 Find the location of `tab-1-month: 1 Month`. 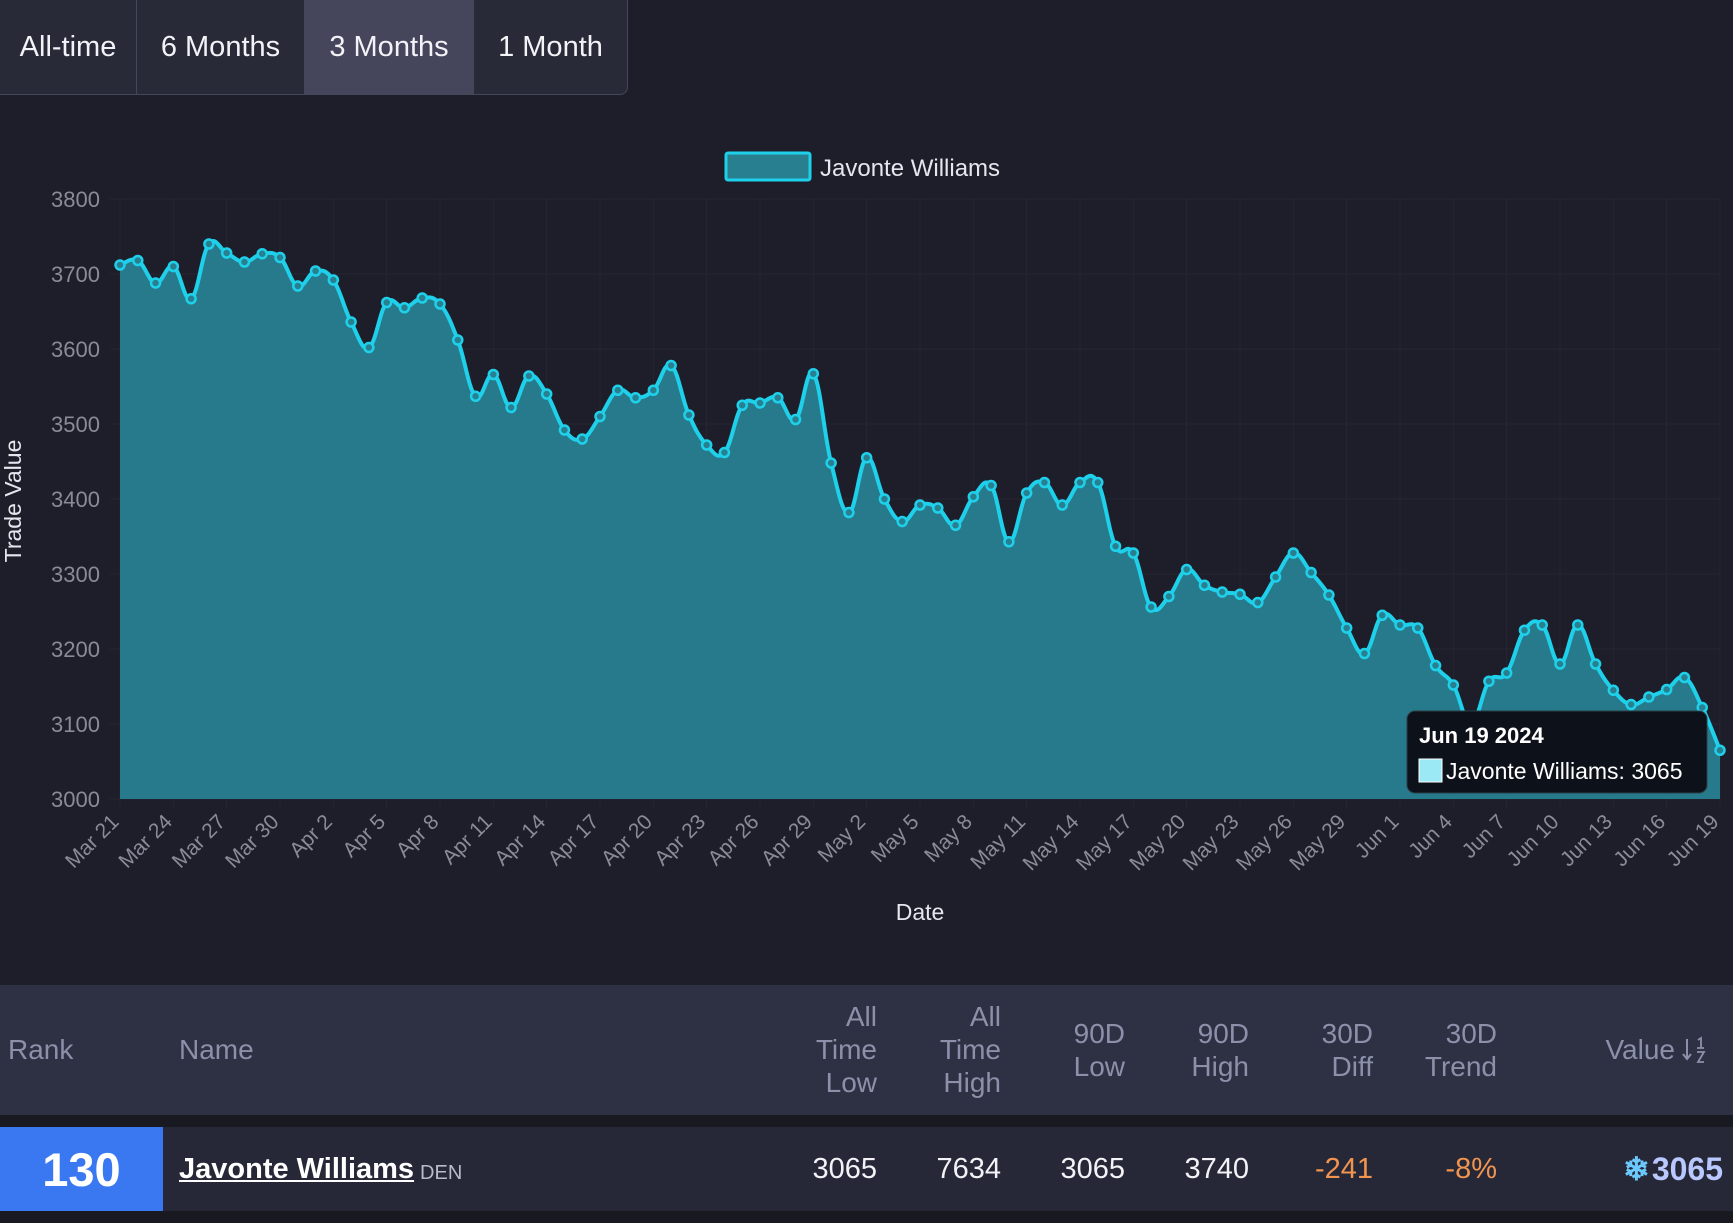

tab-1-month: 1 Month is located at coordinates (550, 46).